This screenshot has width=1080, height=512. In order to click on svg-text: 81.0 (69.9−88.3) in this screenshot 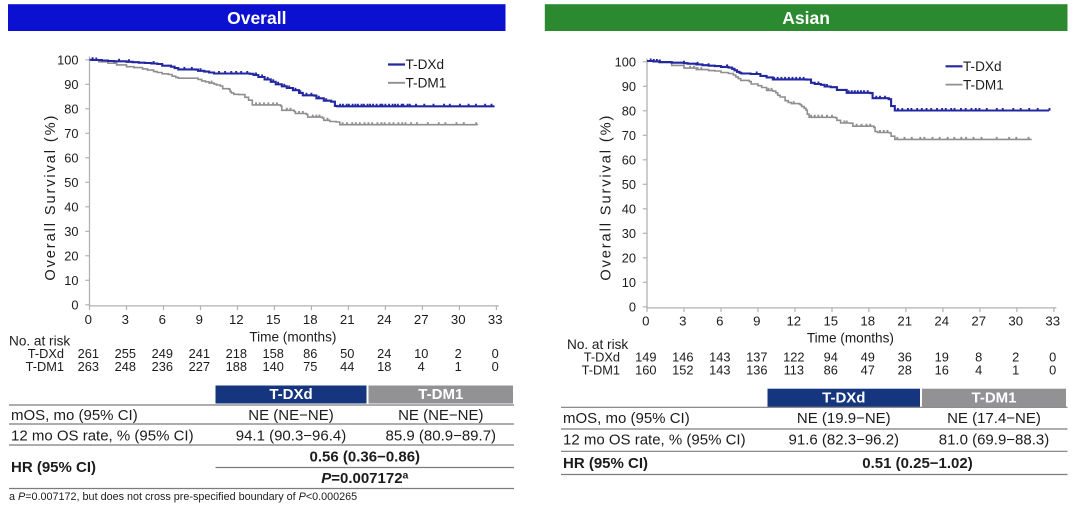, I will do `click(994, 440)`.